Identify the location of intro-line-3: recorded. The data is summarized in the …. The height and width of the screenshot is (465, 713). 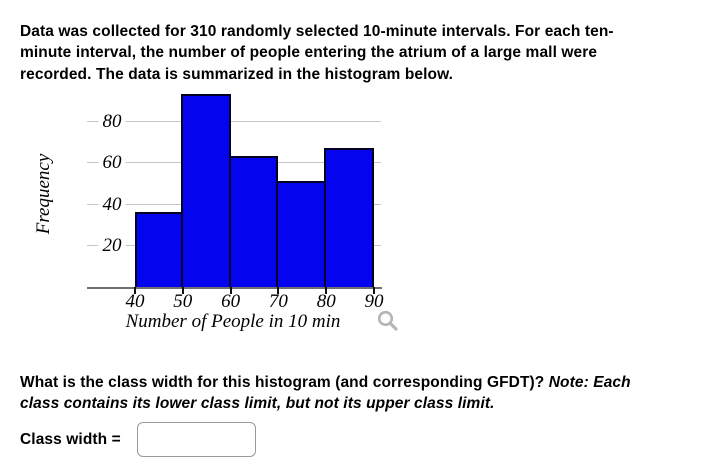
(237, 74).